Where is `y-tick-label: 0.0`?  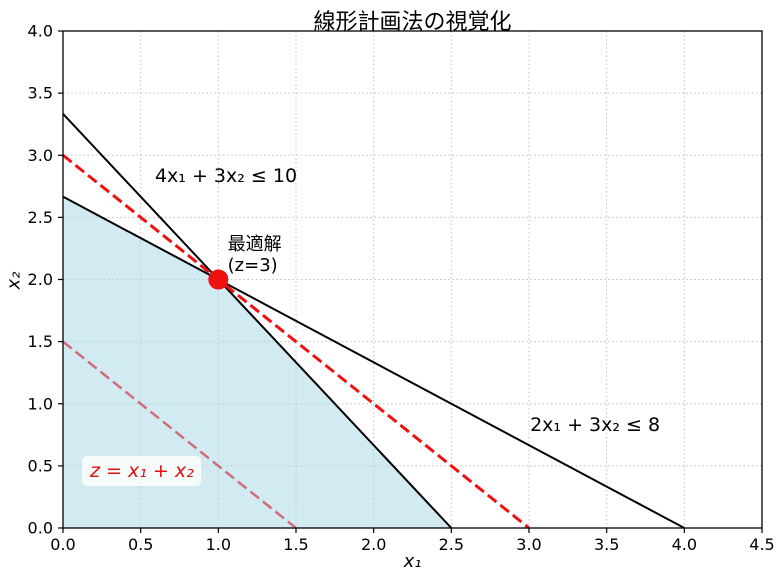 y-tick-label: 0.0 is located at coordinates (40, 528).